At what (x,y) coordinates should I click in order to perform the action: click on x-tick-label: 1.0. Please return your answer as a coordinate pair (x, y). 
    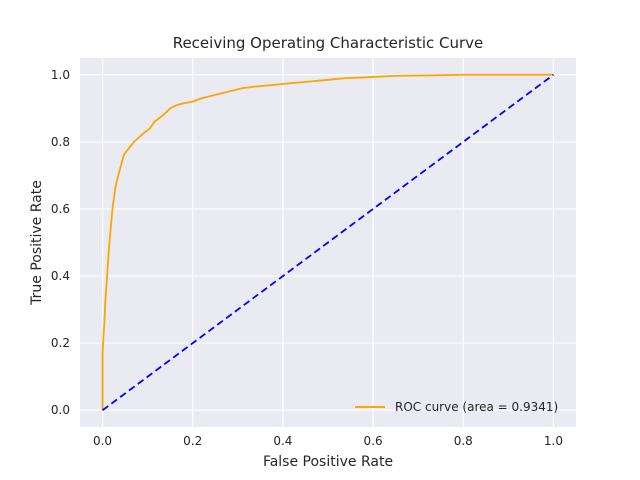
    Looking at the image, I should click on (553, 441).